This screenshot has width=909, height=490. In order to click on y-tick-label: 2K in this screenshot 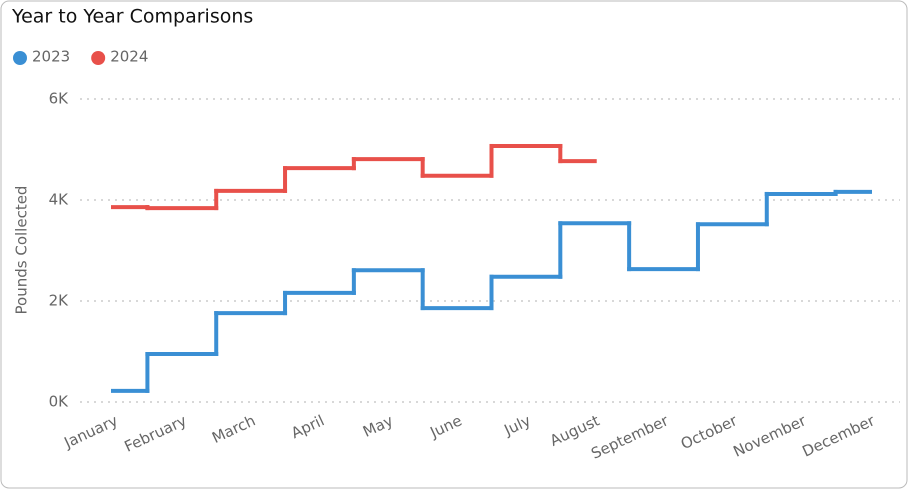, I will do `click(59, 301)`.